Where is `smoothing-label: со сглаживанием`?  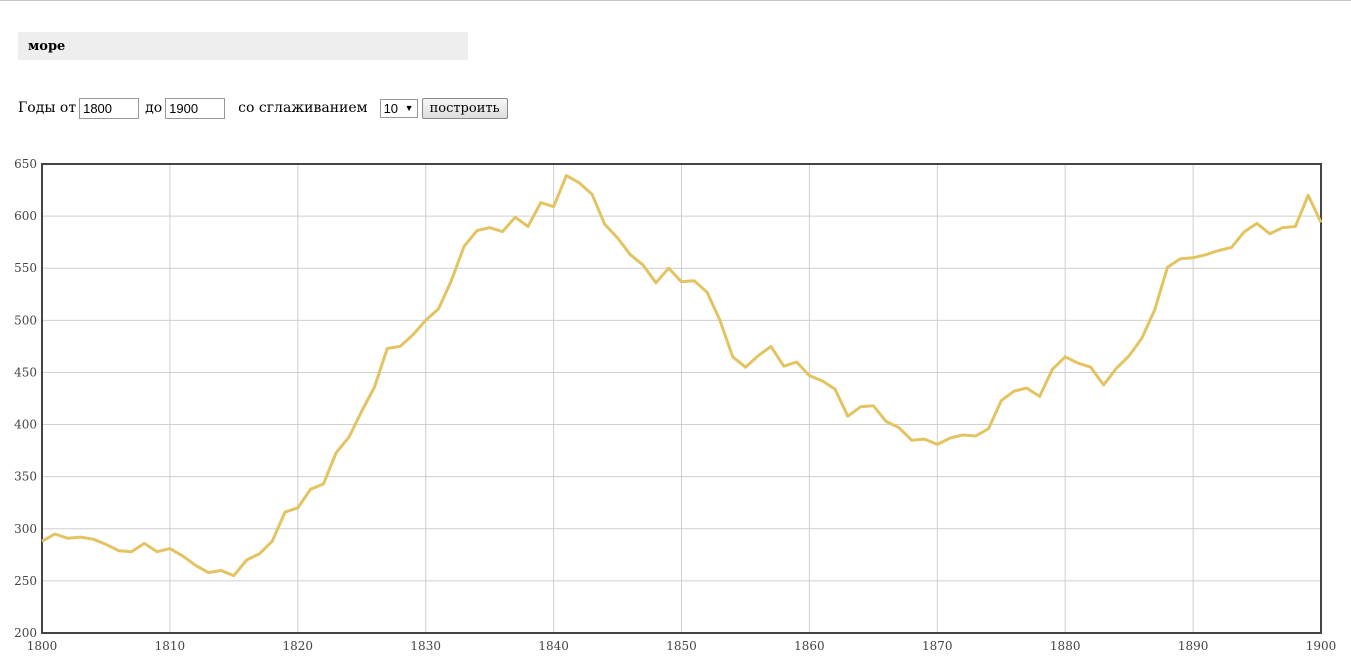 smoothing-label: со сглаживанием is located at coordinates (303, 108).